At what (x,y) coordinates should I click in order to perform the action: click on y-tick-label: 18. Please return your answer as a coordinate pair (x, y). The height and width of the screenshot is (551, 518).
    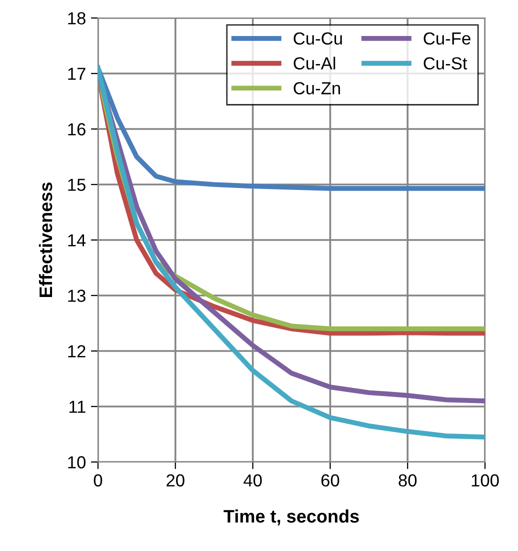
    Looking at the image, I should click on (77, 18).